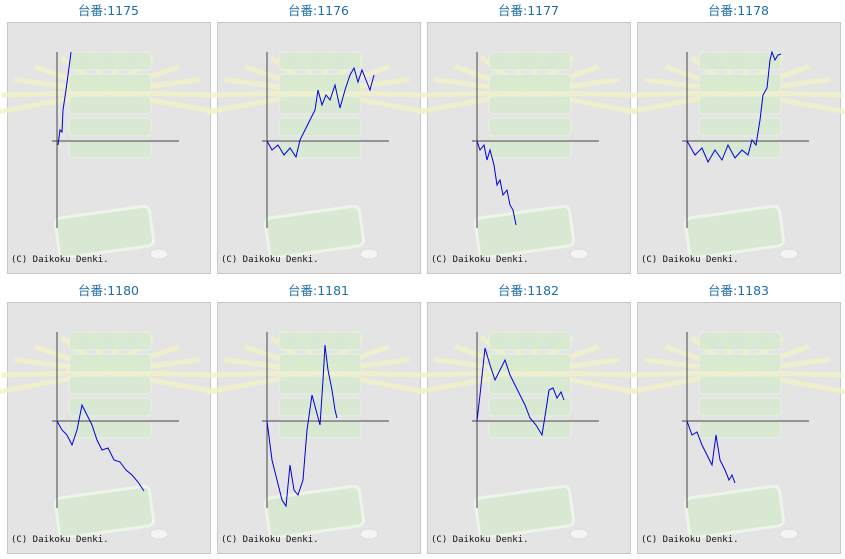  Describe the element at coordinates (528, 290) in the screenshot. I see `panel-title: 台番:1182` at that location.